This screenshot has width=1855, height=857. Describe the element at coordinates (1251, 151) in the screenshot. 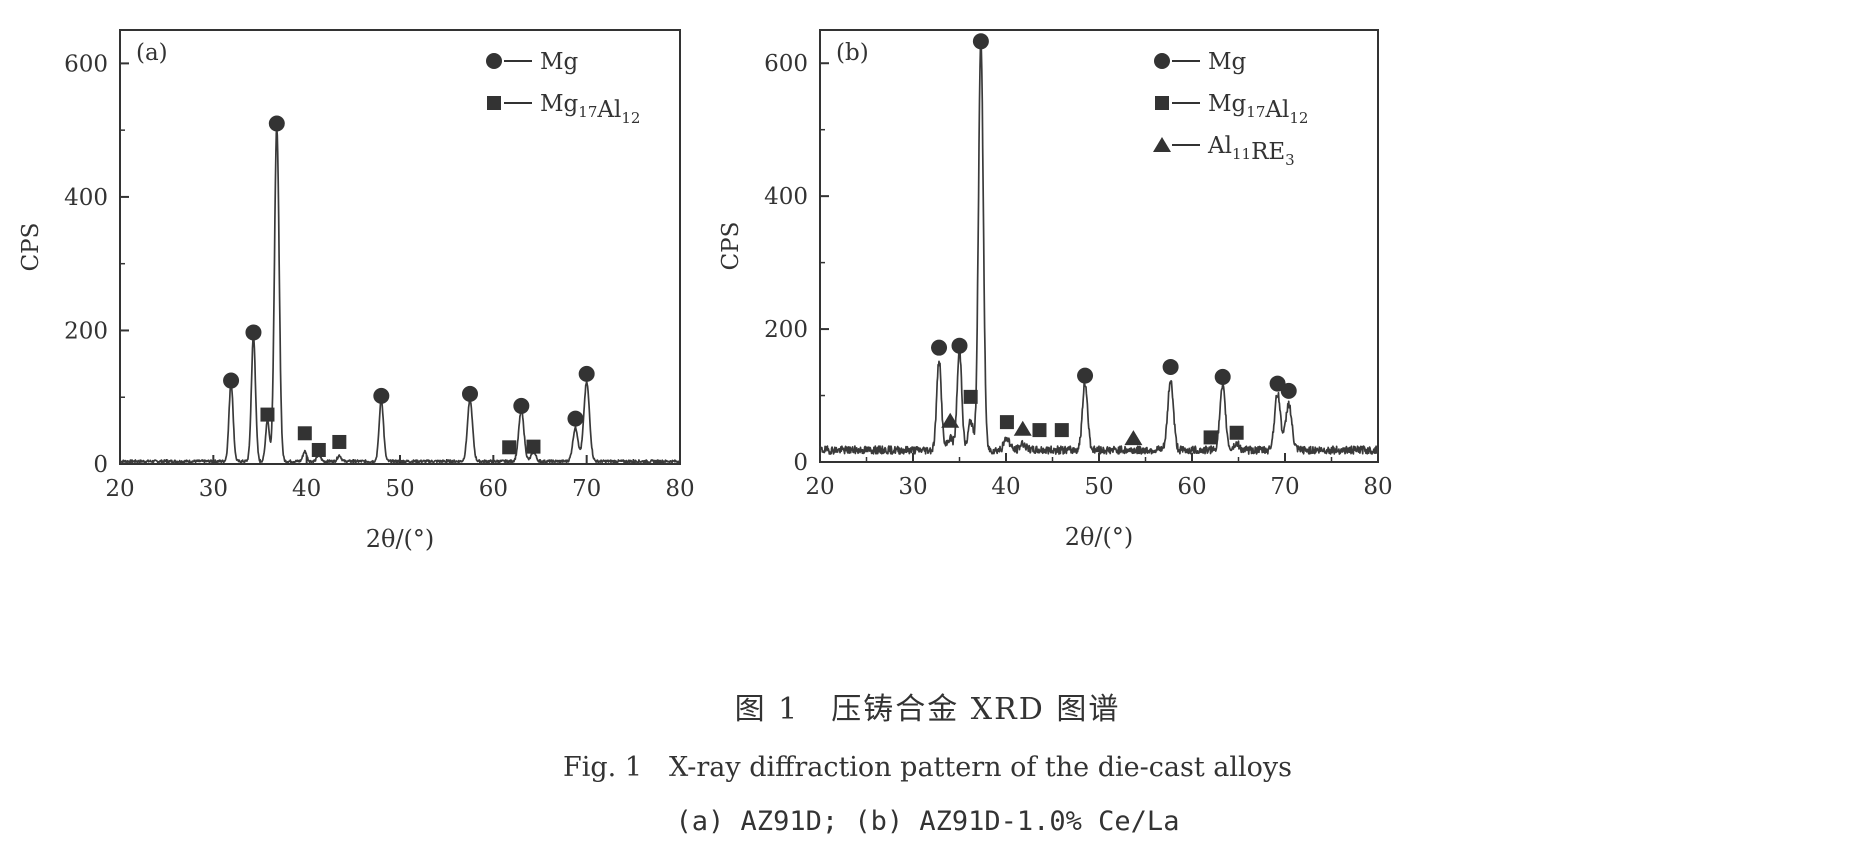

I see `legend-label: Al11RE3` at that location.